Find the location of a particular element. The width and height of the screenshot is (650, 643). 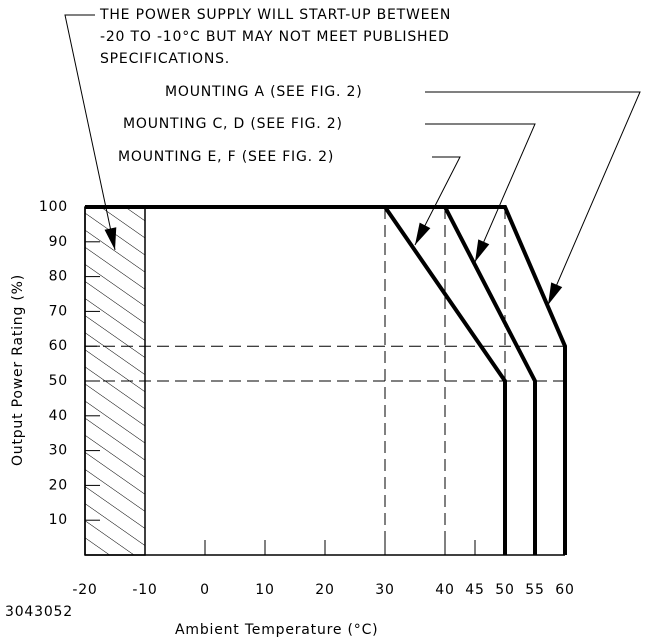

y-tick-label: 90 is located at coordinates (58, 242).